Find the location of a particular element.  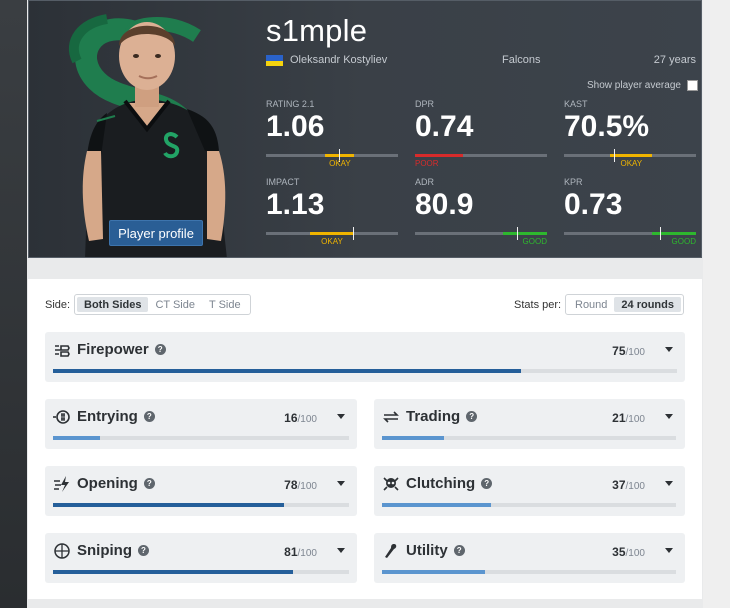

stat-value: 70.5% is located at coordinates (607, 126).